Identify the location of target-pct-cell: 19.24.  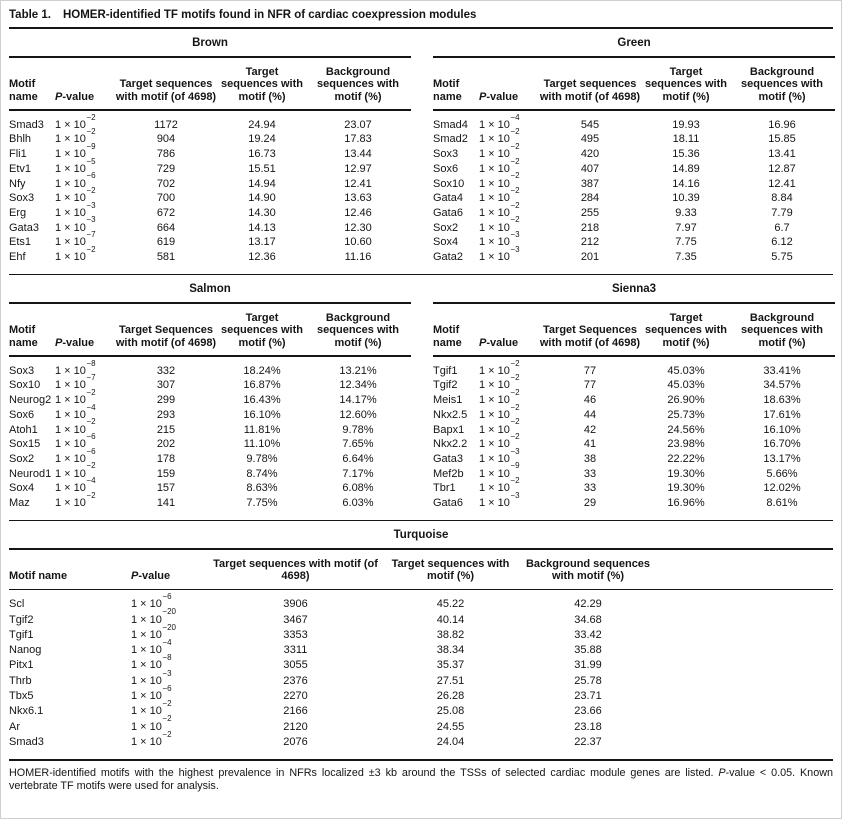
(262, 139).